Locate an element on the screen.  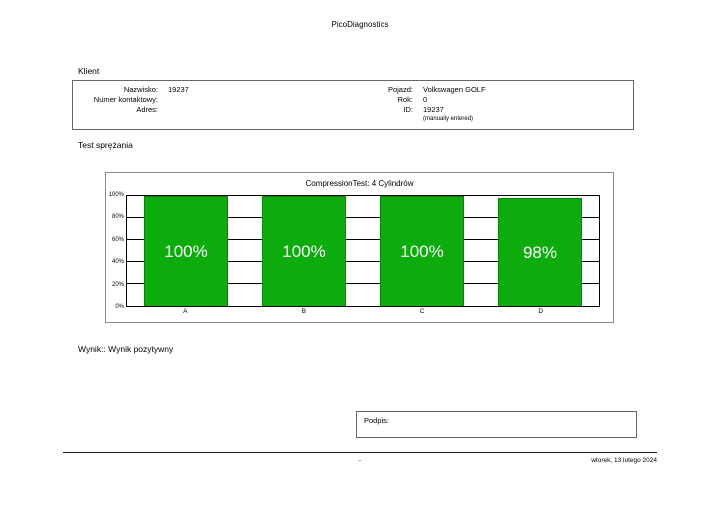
test-section-heading: Test sprężania is located at coordinates (105, 145).